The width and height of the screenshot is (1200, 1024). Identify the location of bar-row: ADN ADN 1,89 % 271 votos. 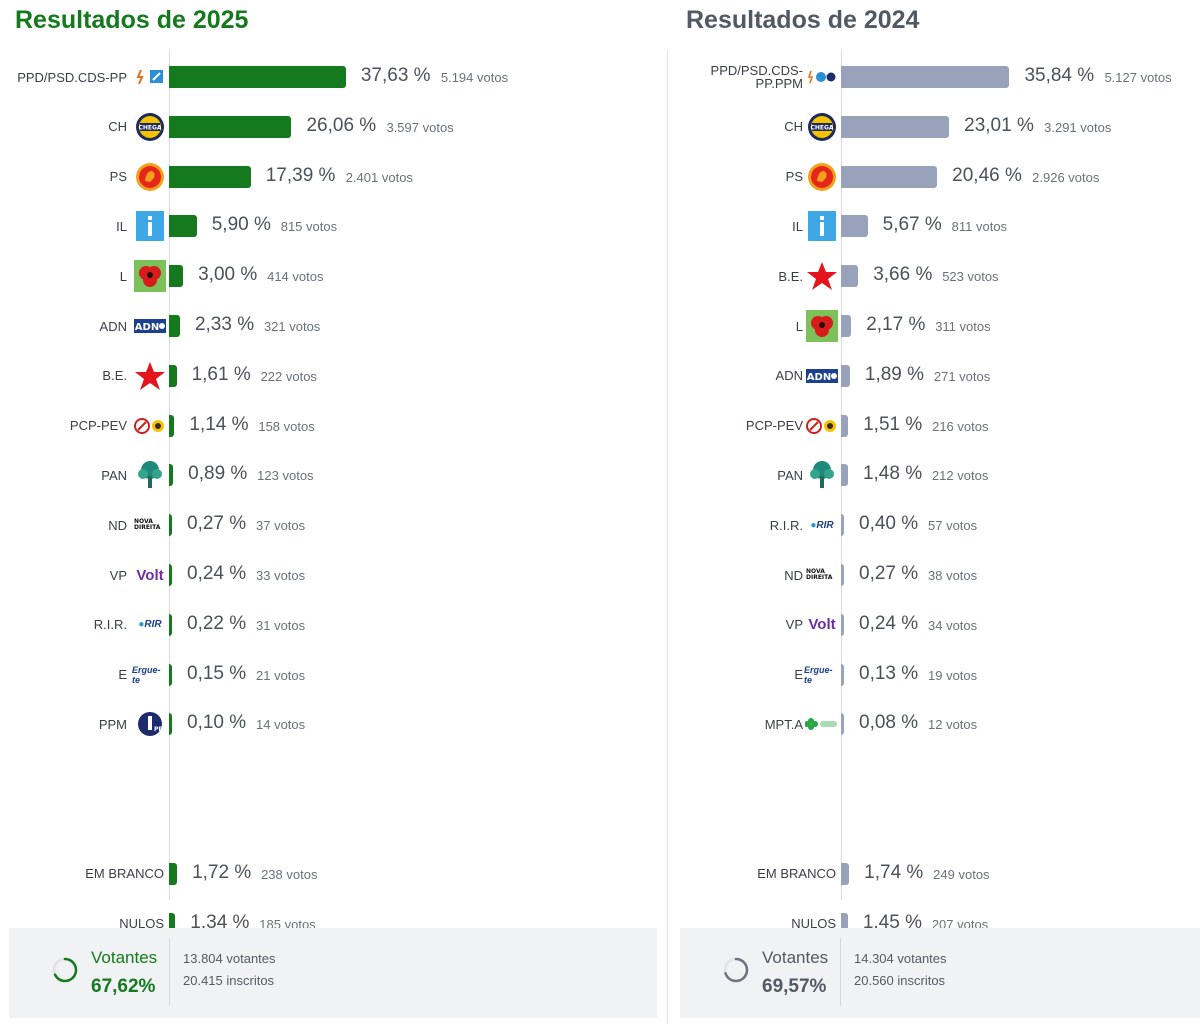
(932, 376).